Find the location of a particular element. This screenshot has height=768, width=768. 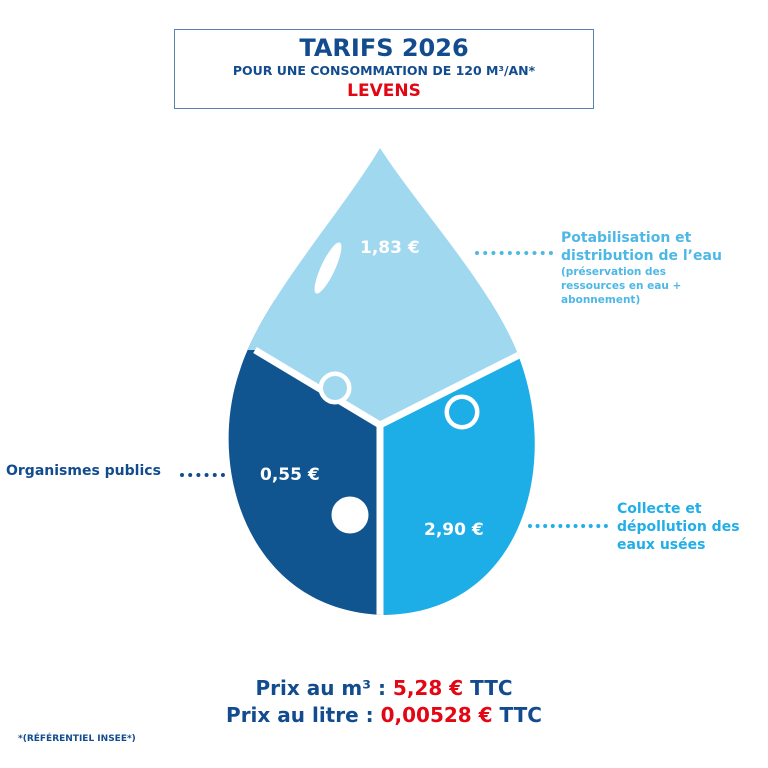

segment-potabilisation is located at coordinates (381, 286).